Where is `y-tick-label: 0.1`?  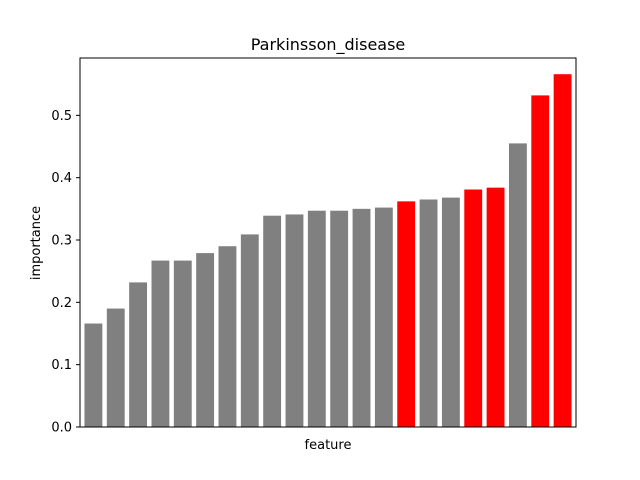 y-tick-label: 0.1 is located at coordinates (61, 365).